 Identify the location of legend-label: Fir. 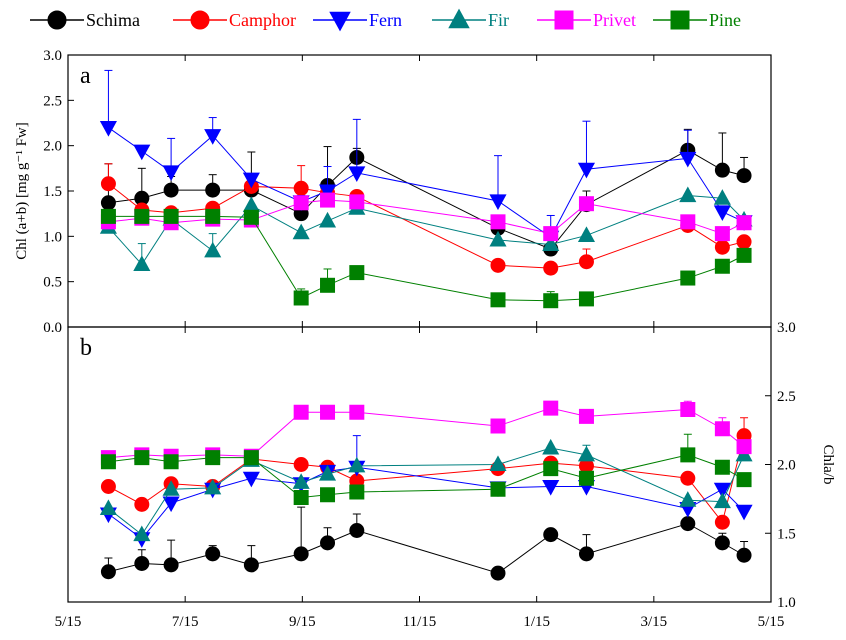
(498, 20).